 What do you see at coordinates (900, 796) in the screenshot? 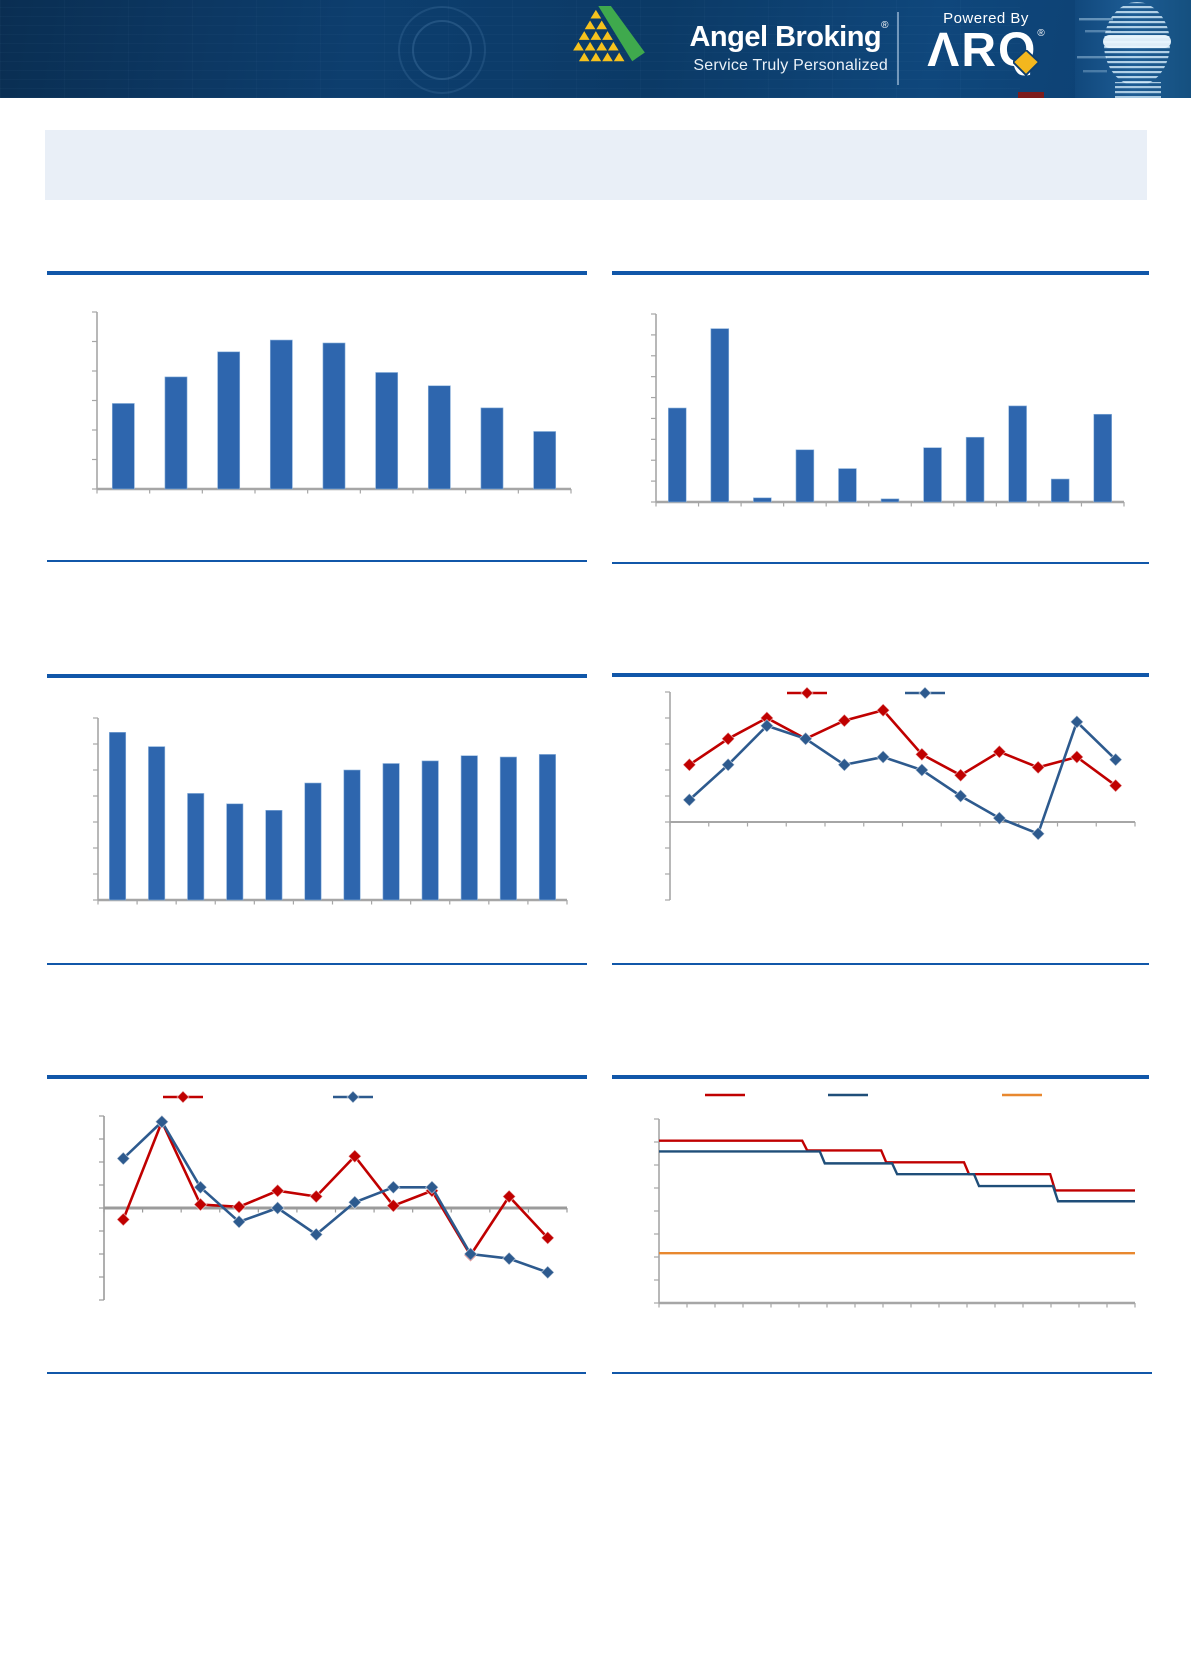
I see `line-chart-mid-right` at bounding box center [900, 796].